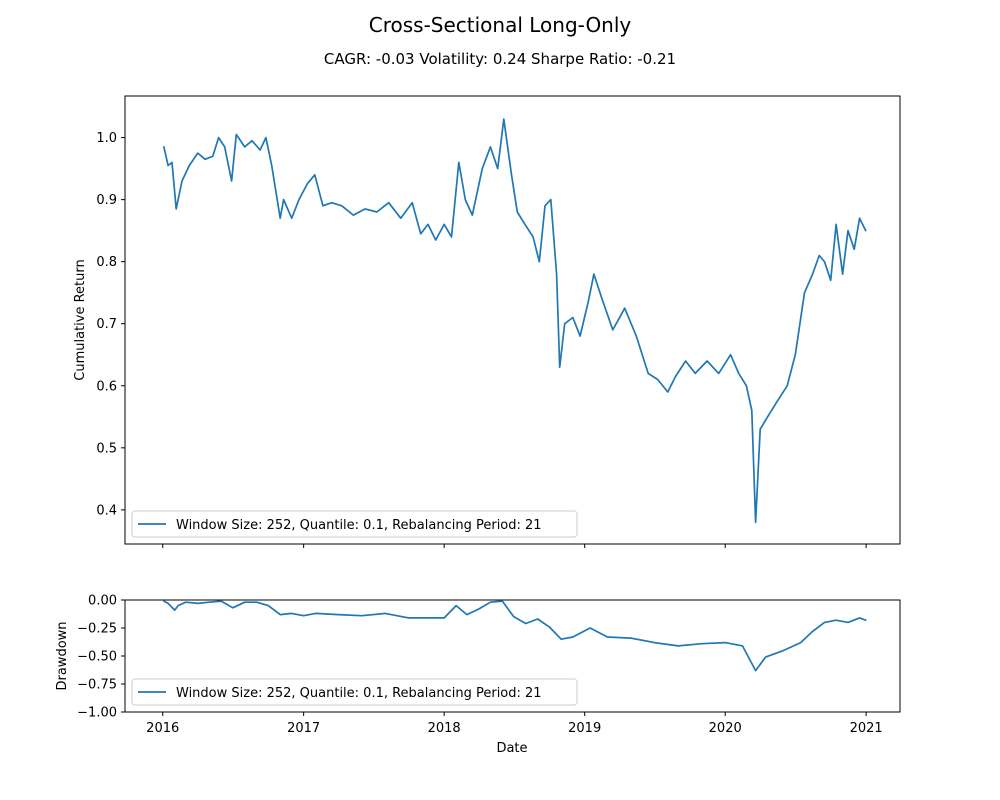 Image resolution: width=1000 pixels, height=800 pixels. I want to click on chart-title: Cross-Sectional Long-Only, so click(500, 25).